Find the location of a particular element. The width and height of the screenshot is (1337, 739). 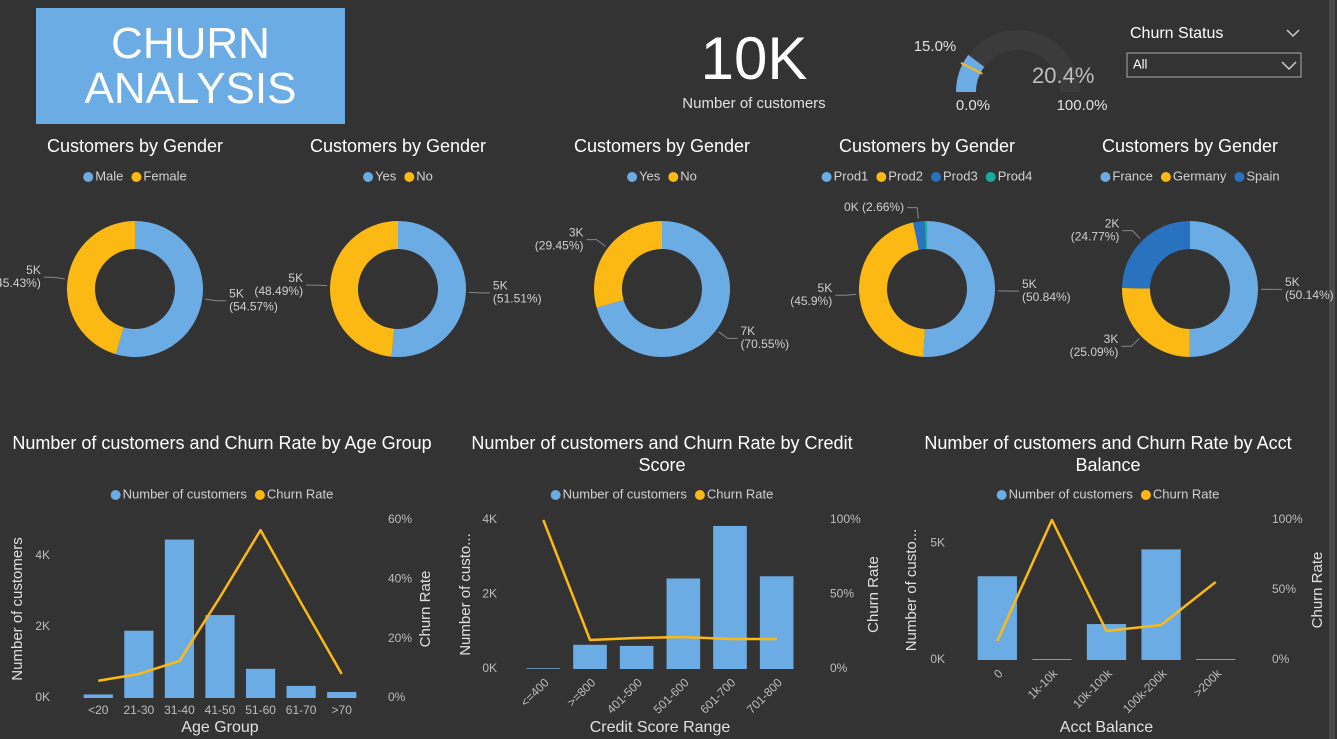

gauge-track is located at coordinates (1018, 61).